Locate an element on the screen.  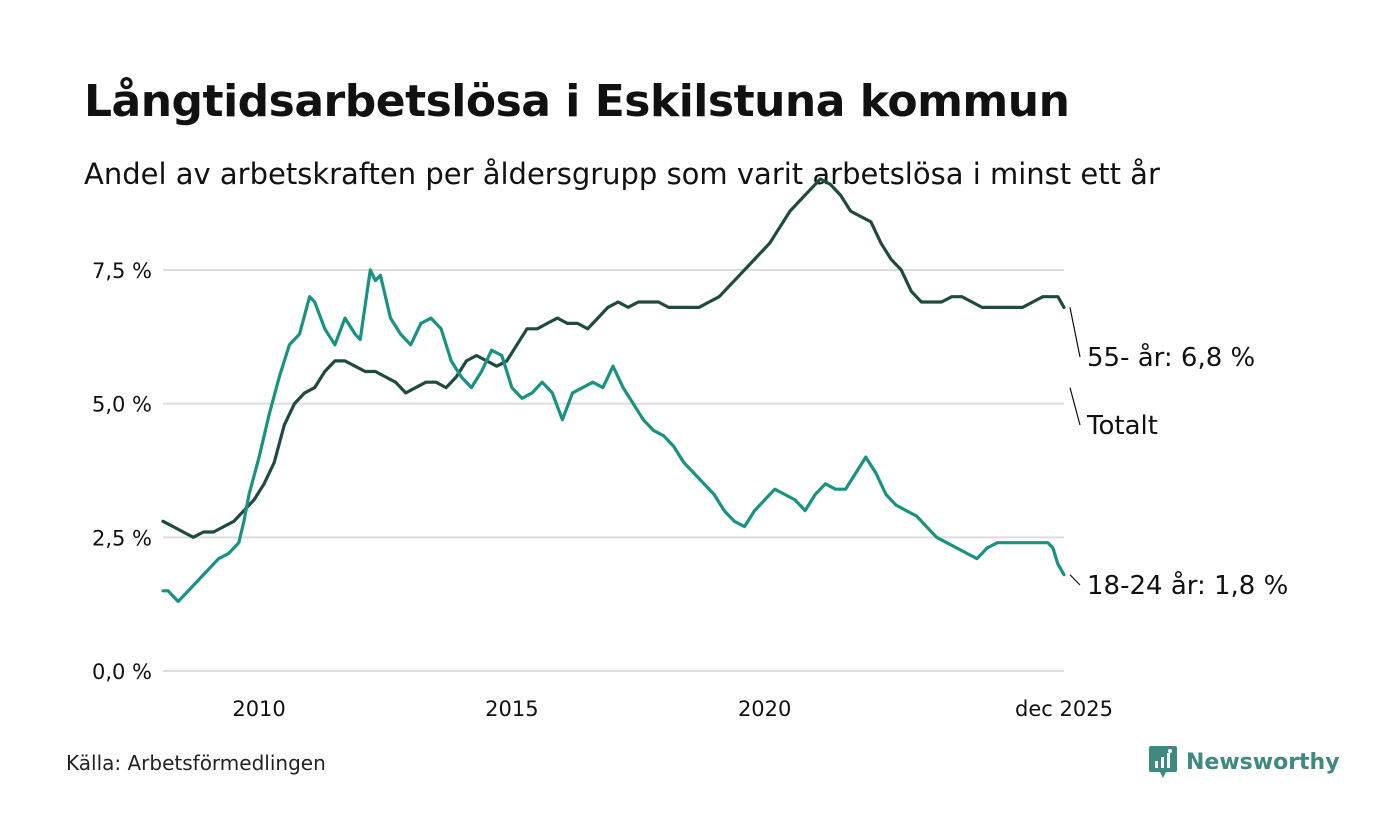
end-label-55-plus: 55- år: 6,8 % is located at coordinates (1171, 357).